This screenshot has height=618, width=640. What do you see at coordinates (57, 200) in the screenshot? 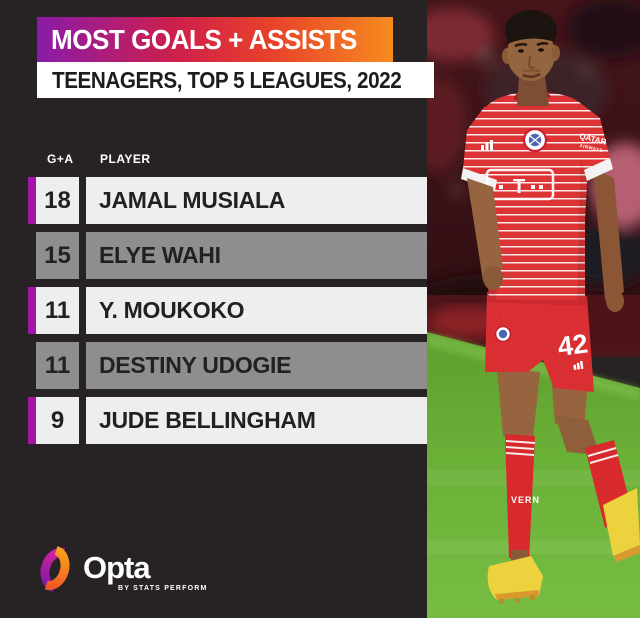
I see `stat-value: 18` at bounding box center [57, 200].